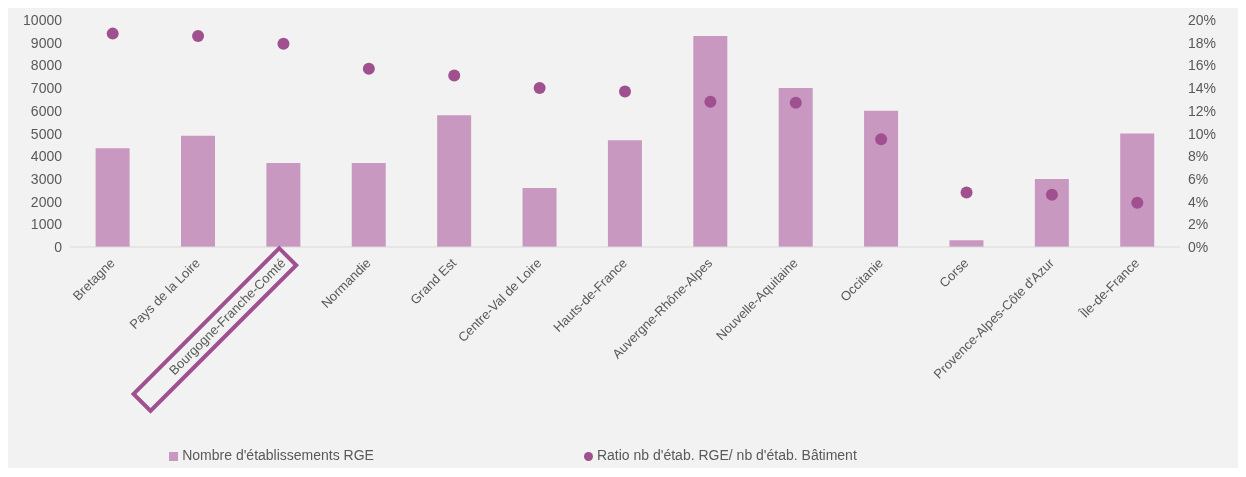  I want to click on y2-tick-label: 2%, so click(1198, 224).